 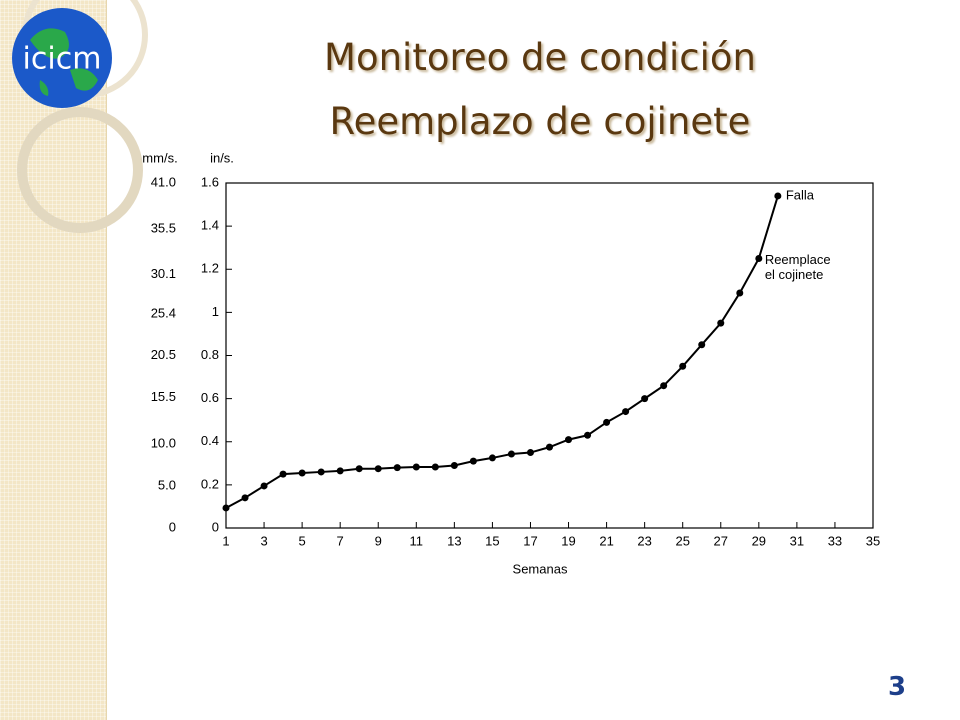 I want to click on x-axis-label: Semanas, so click(x=540, y=568).